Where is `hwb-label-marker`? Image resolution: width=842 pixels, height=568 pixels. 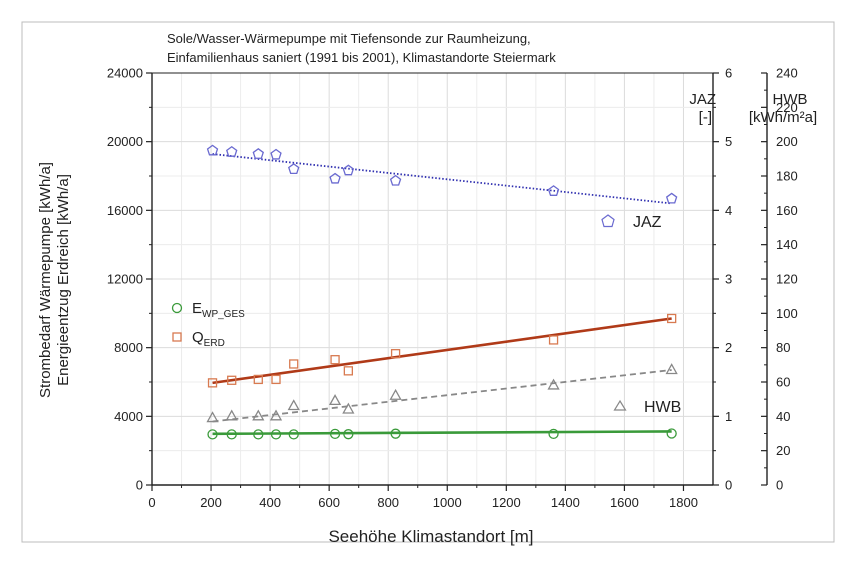
hwb-label-marker is located at coordinates (620, 405).